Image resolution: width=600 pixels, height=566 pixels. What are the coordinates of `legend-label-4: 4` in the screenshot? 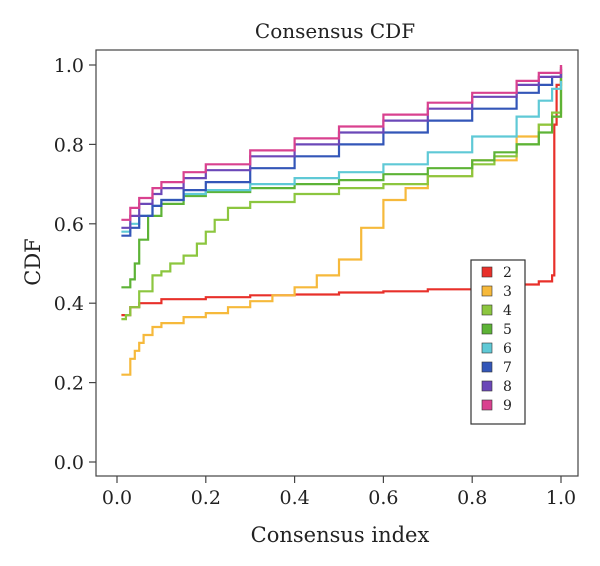 It's located at (507, 311).